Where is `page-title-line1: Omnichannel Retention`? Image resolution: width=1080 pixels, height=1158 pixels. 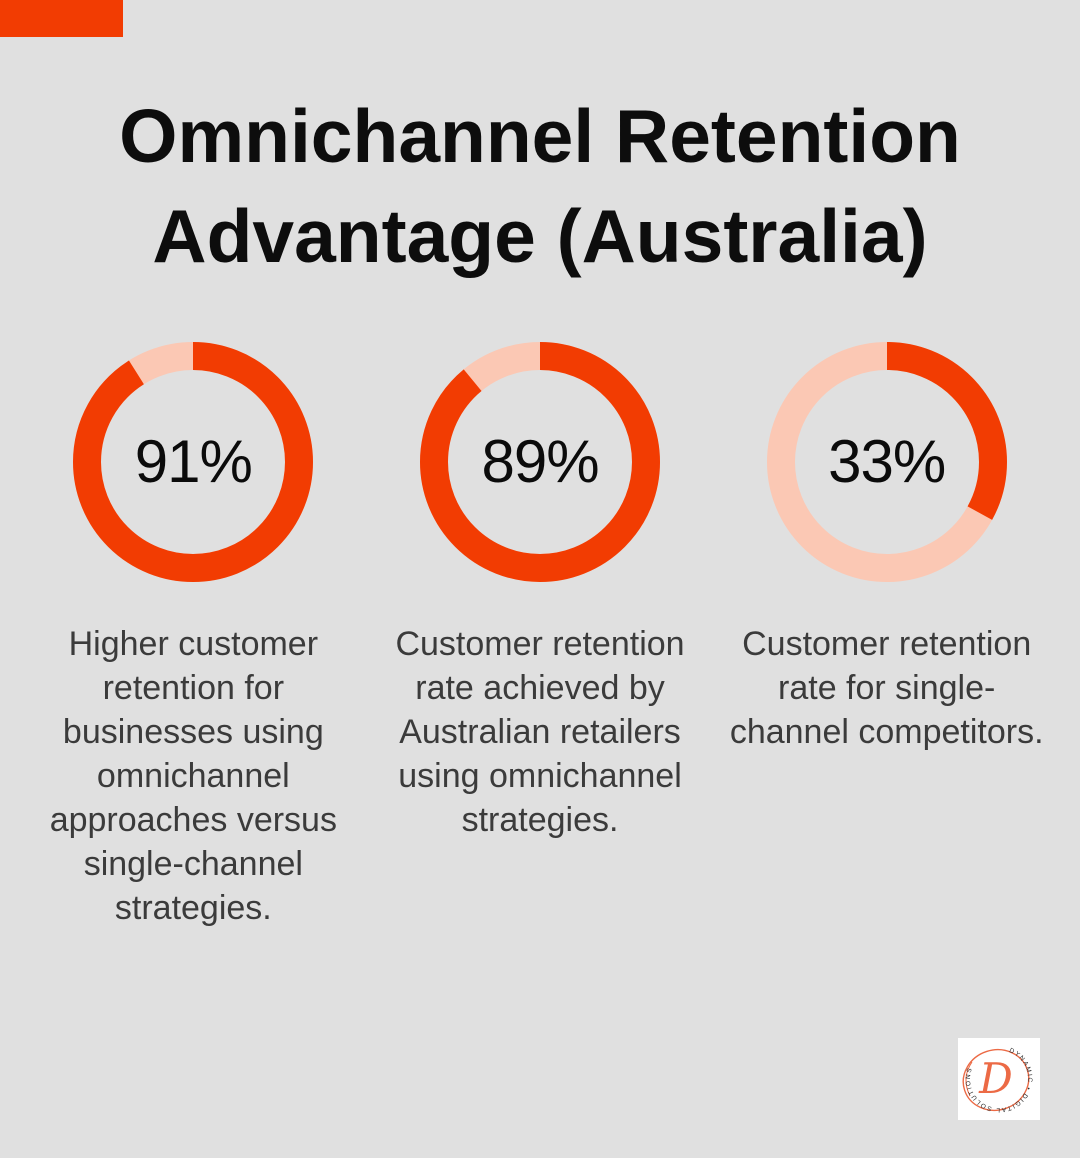 page-title-line1: Omnichannel Retention is located at coordinates (540, 136).